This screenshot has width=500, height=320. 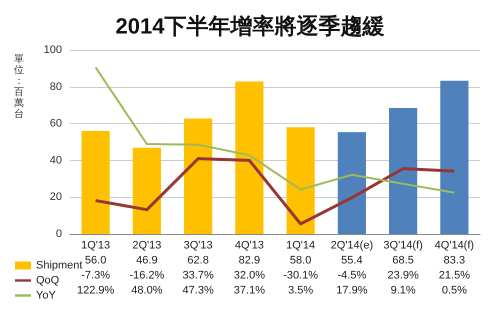 I want to click on legend-label: YoY, so click(x=46, y=296).